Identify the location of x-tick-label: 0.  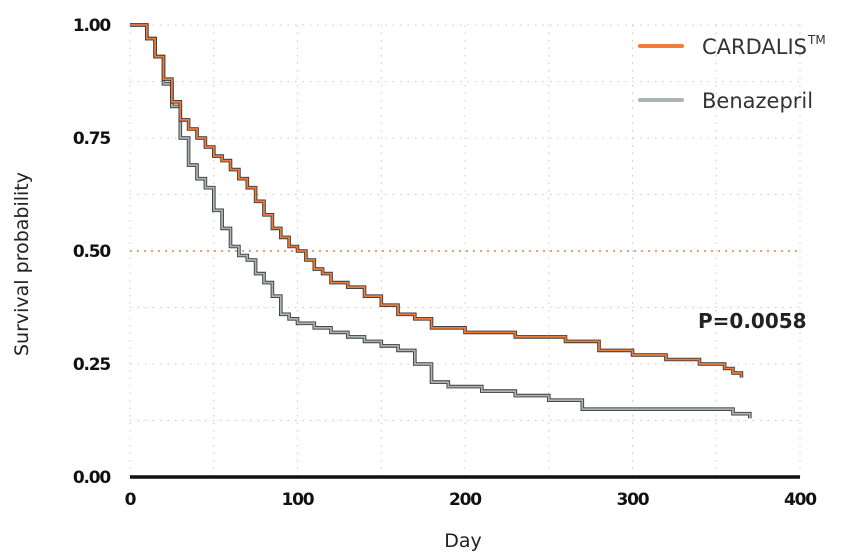
(131, 500).